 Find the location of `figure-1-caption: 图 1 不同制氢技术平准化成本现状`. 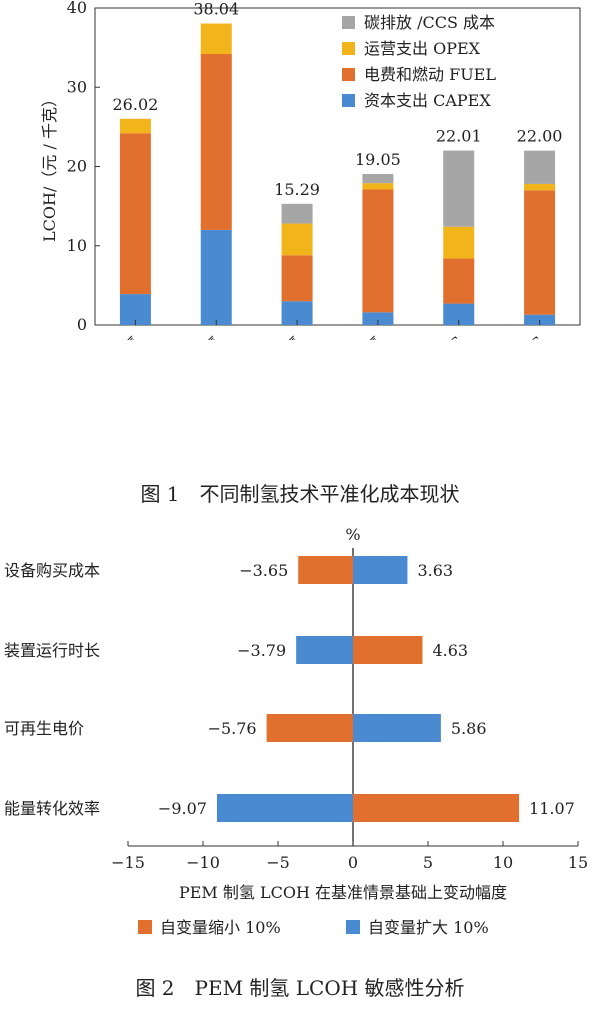

figure-1-caption: 图 1 不同制氢技术平准化成本现状 is located at coordinates (300, 494).